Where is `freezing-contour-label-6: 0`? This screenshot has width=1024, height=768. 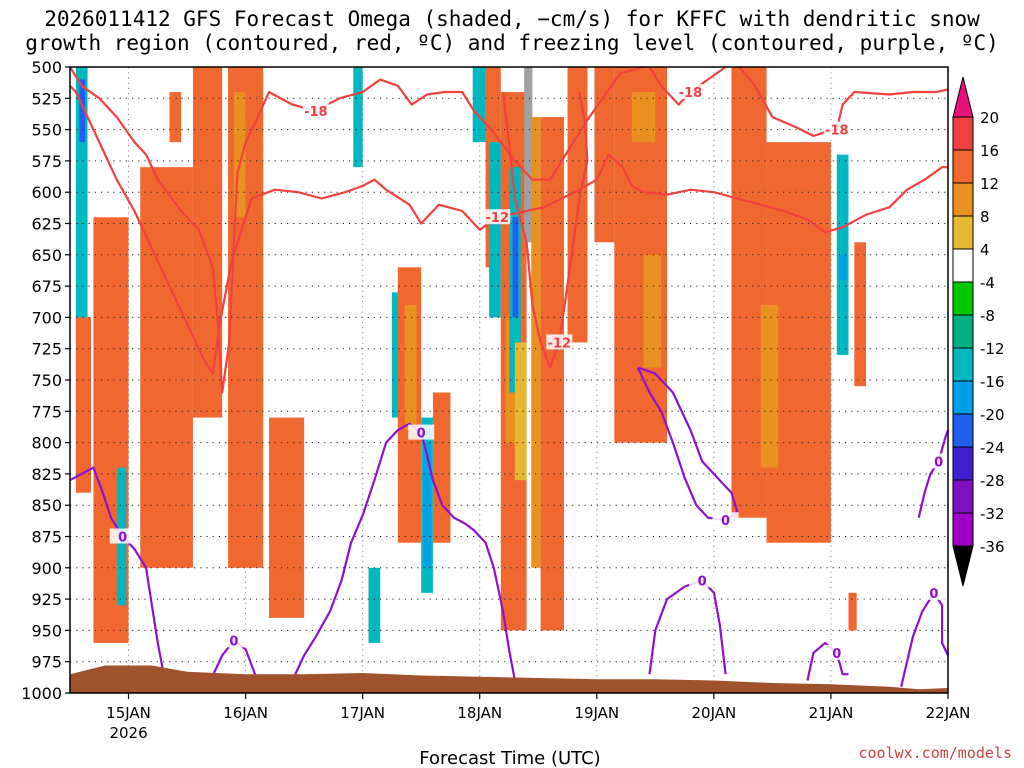
freezing-contour-label-6: 0 is located at coordinates (933, 594).